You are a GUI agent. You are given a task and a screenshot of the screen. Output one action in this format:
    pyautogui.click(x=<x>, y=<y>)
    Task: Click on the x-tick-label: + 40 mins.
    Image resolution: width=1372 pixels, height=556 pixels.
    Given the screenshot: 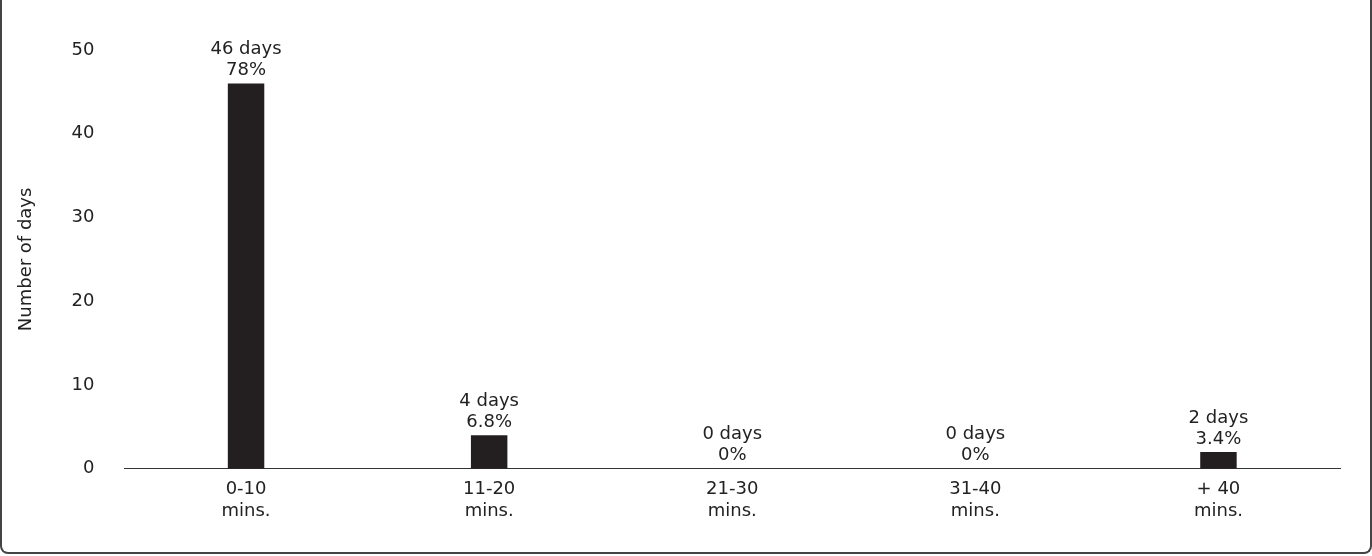 What is the action you would take?
    pyautogui.click(x=1218, y=498)
    